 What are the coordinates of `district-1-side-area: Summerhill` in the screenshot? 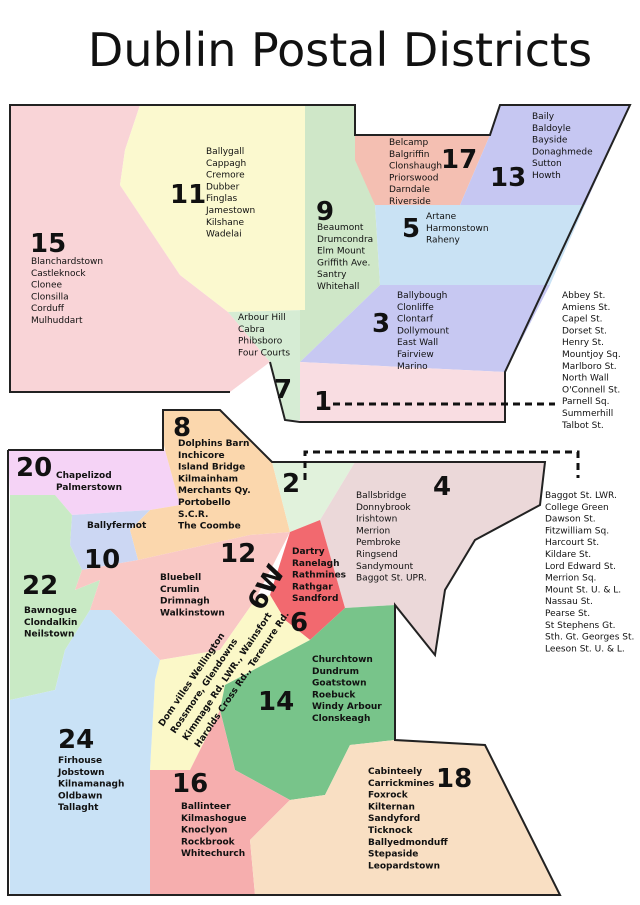 It's located at (587, 414).